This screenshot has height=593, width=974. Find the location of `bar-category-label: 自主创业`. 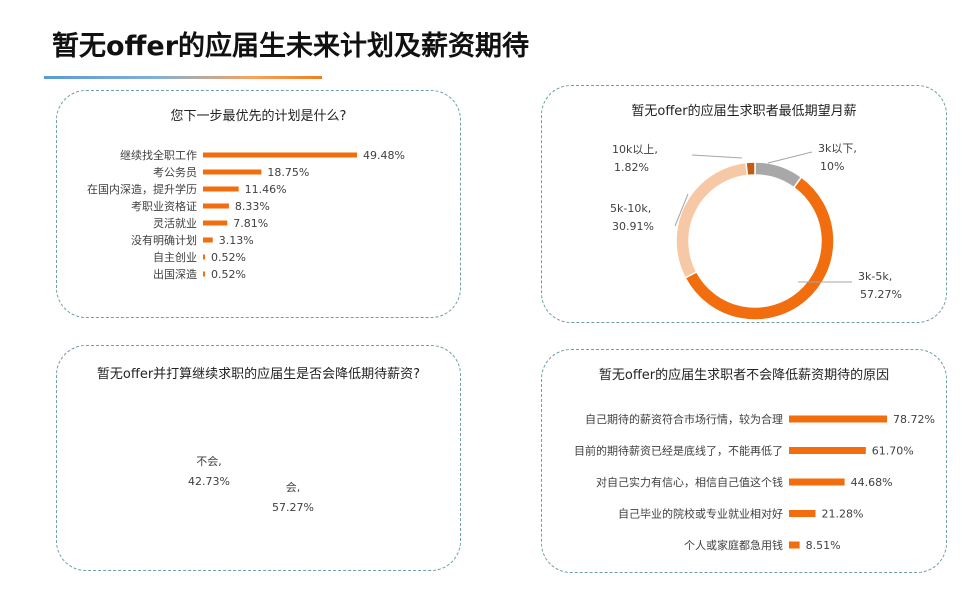

bar-category-label: 自主创业 is located at coordinates (175, 257).